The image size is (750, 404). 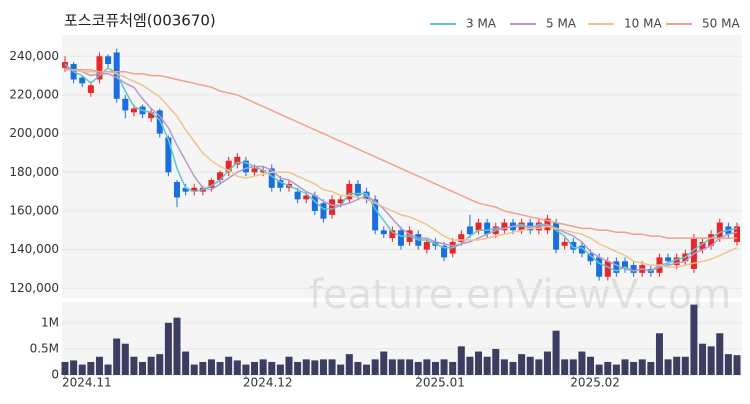 What do you see at coordinates (481, 24) in the screenshot?
I see `legend-label: 3 MA` at bounding box center [481, 24].